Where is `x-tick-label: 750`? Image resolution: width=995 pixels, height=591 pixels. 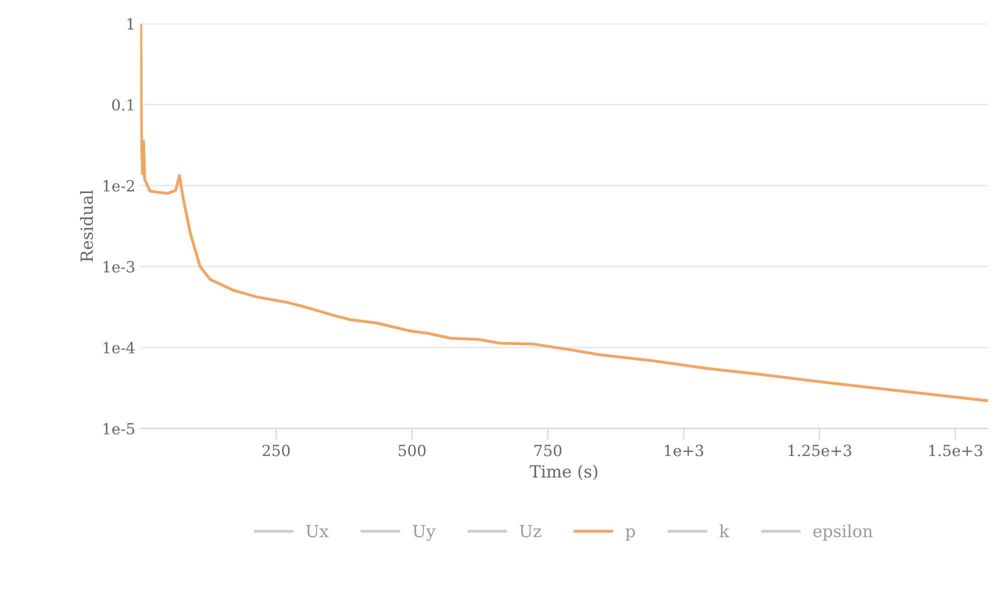
x-tick-label: 750 is located at coordinates (548, 450).